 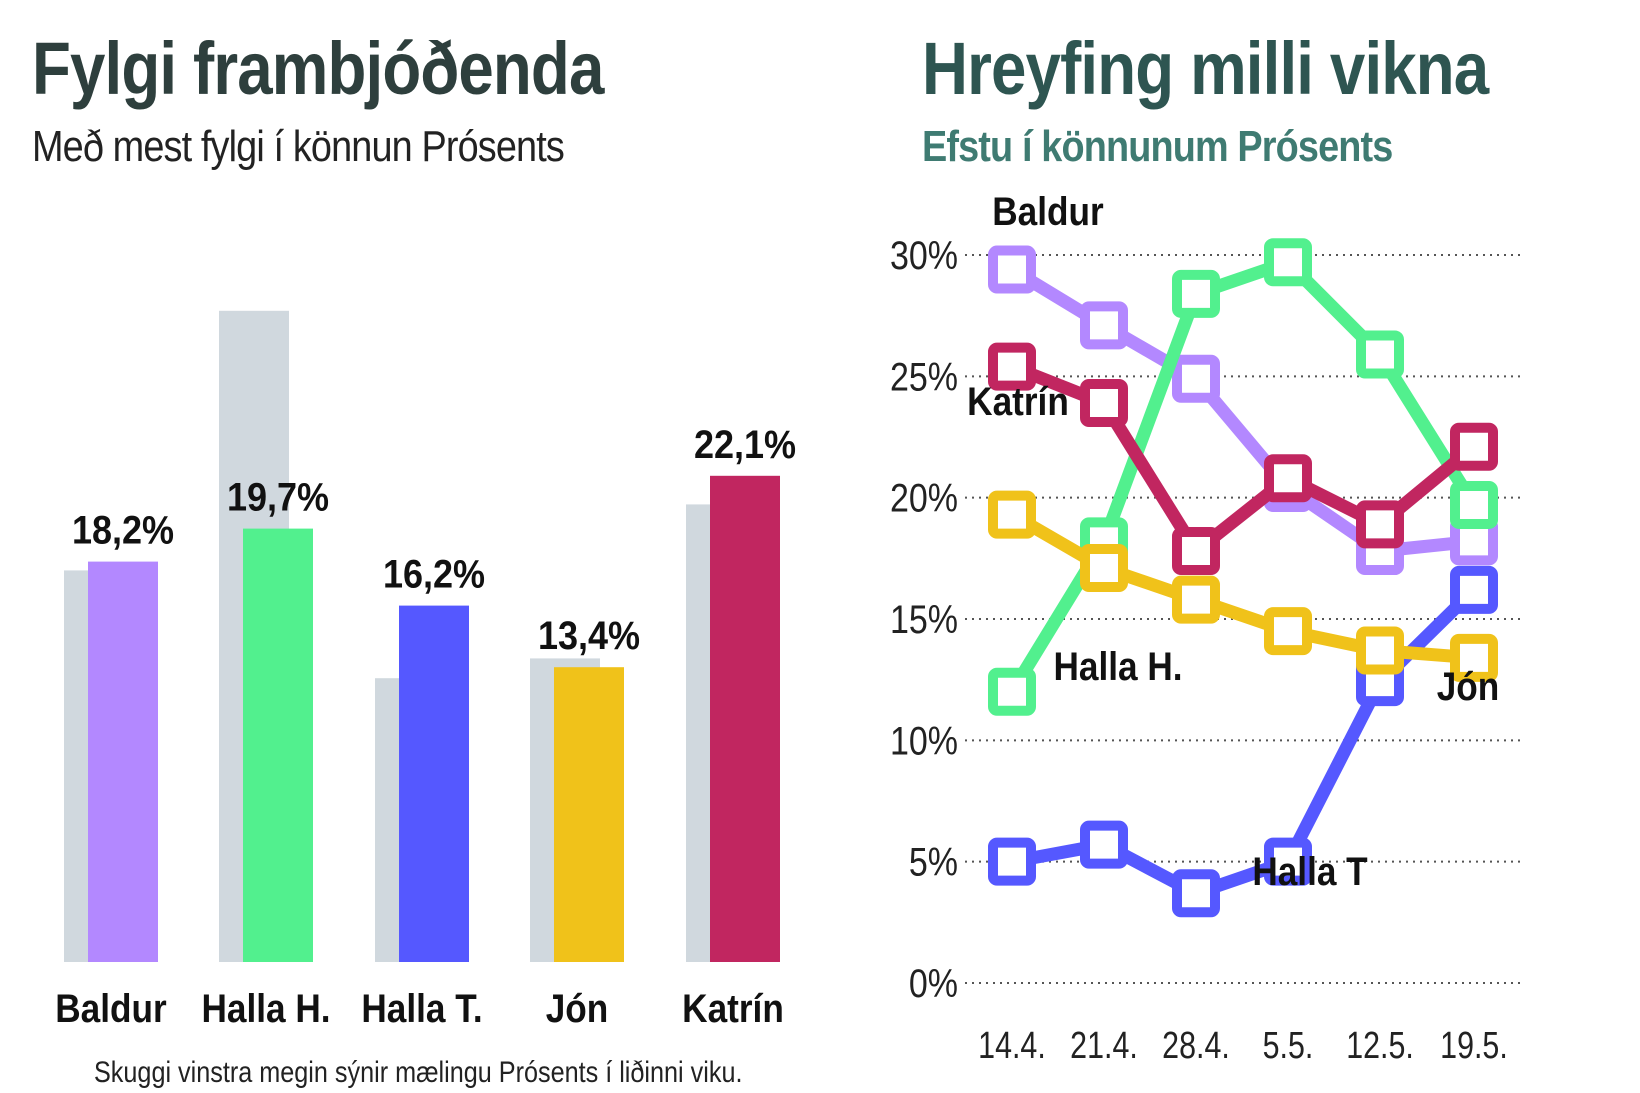 What do you see at coordinates (123, 761) in the screenshot?
I see `bar-baldur` at bounding box center [123, 761].